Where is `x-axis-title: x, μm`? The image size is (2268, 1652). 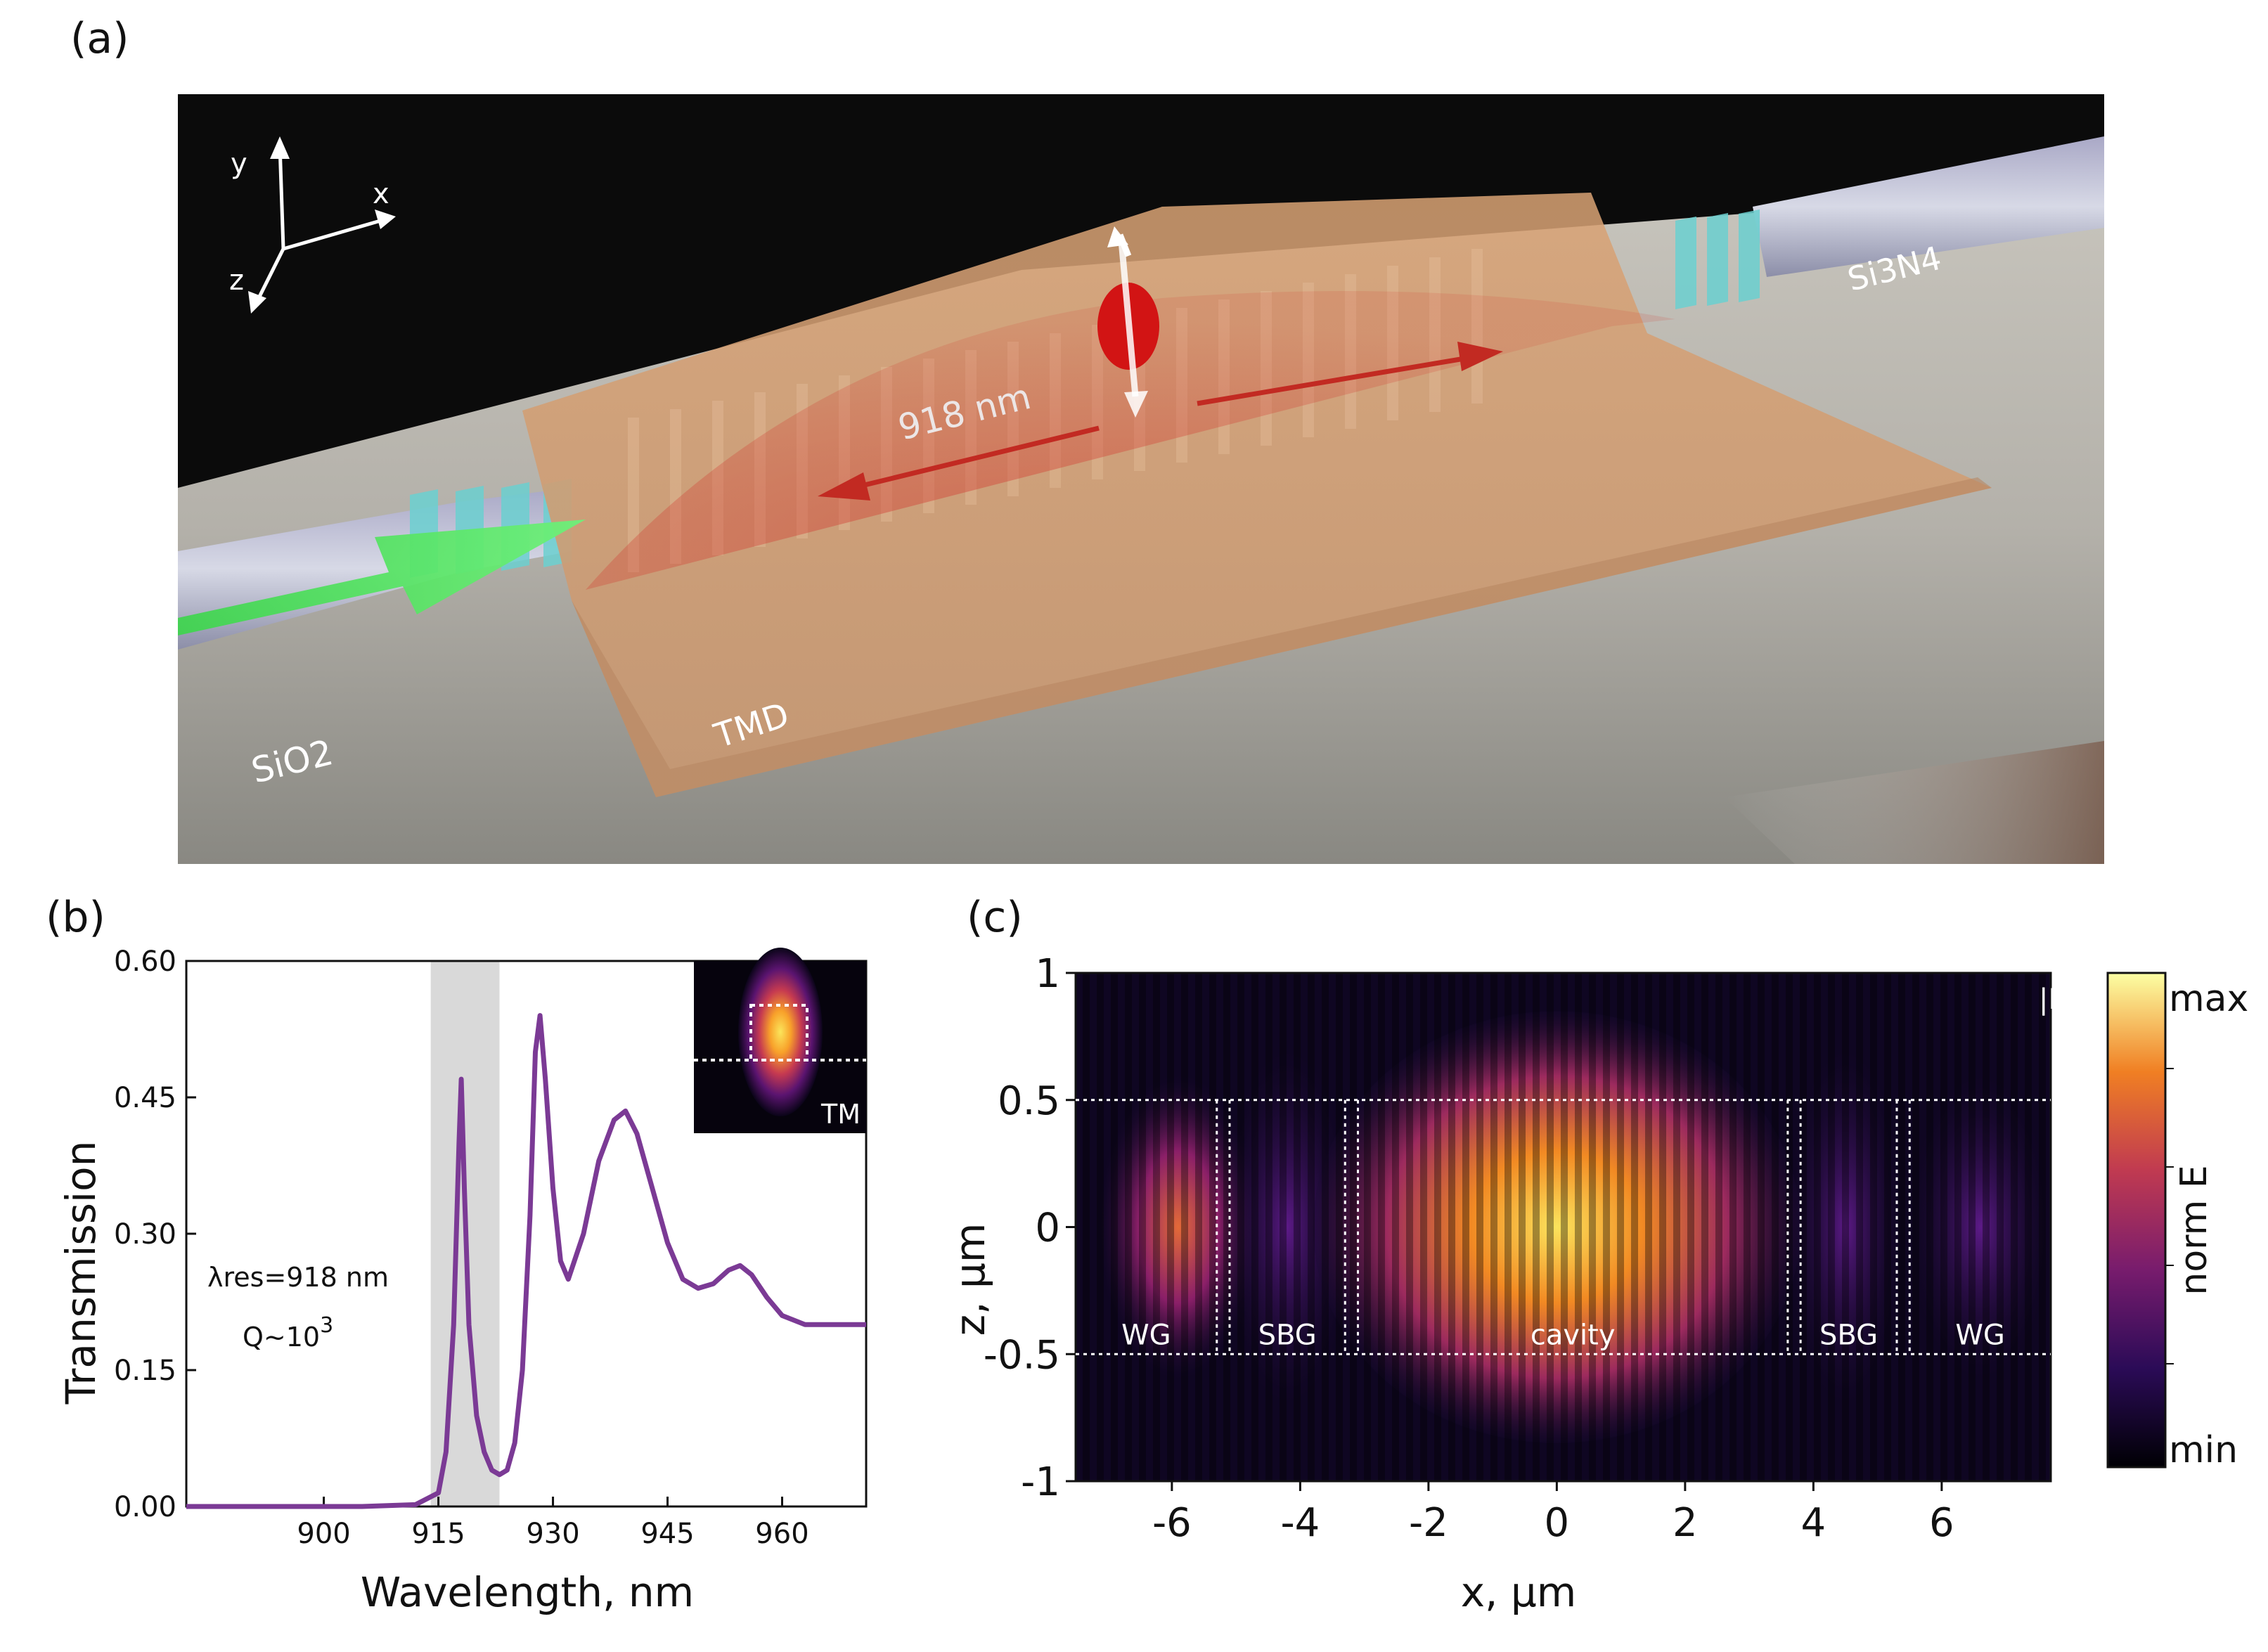
x-axis-title: x, μm is located at coordinates (1519, 1592).